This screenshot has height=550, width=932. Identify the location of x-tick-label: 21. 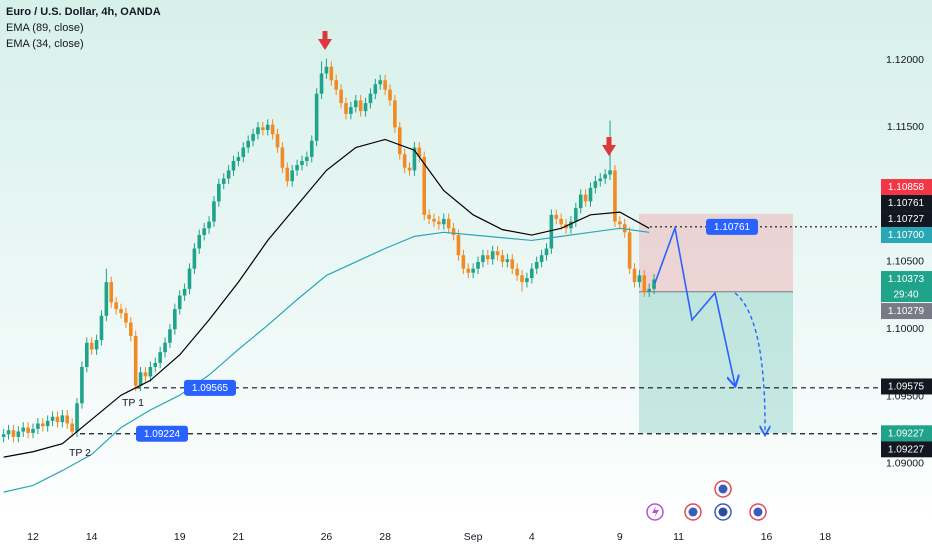
(239, 537).